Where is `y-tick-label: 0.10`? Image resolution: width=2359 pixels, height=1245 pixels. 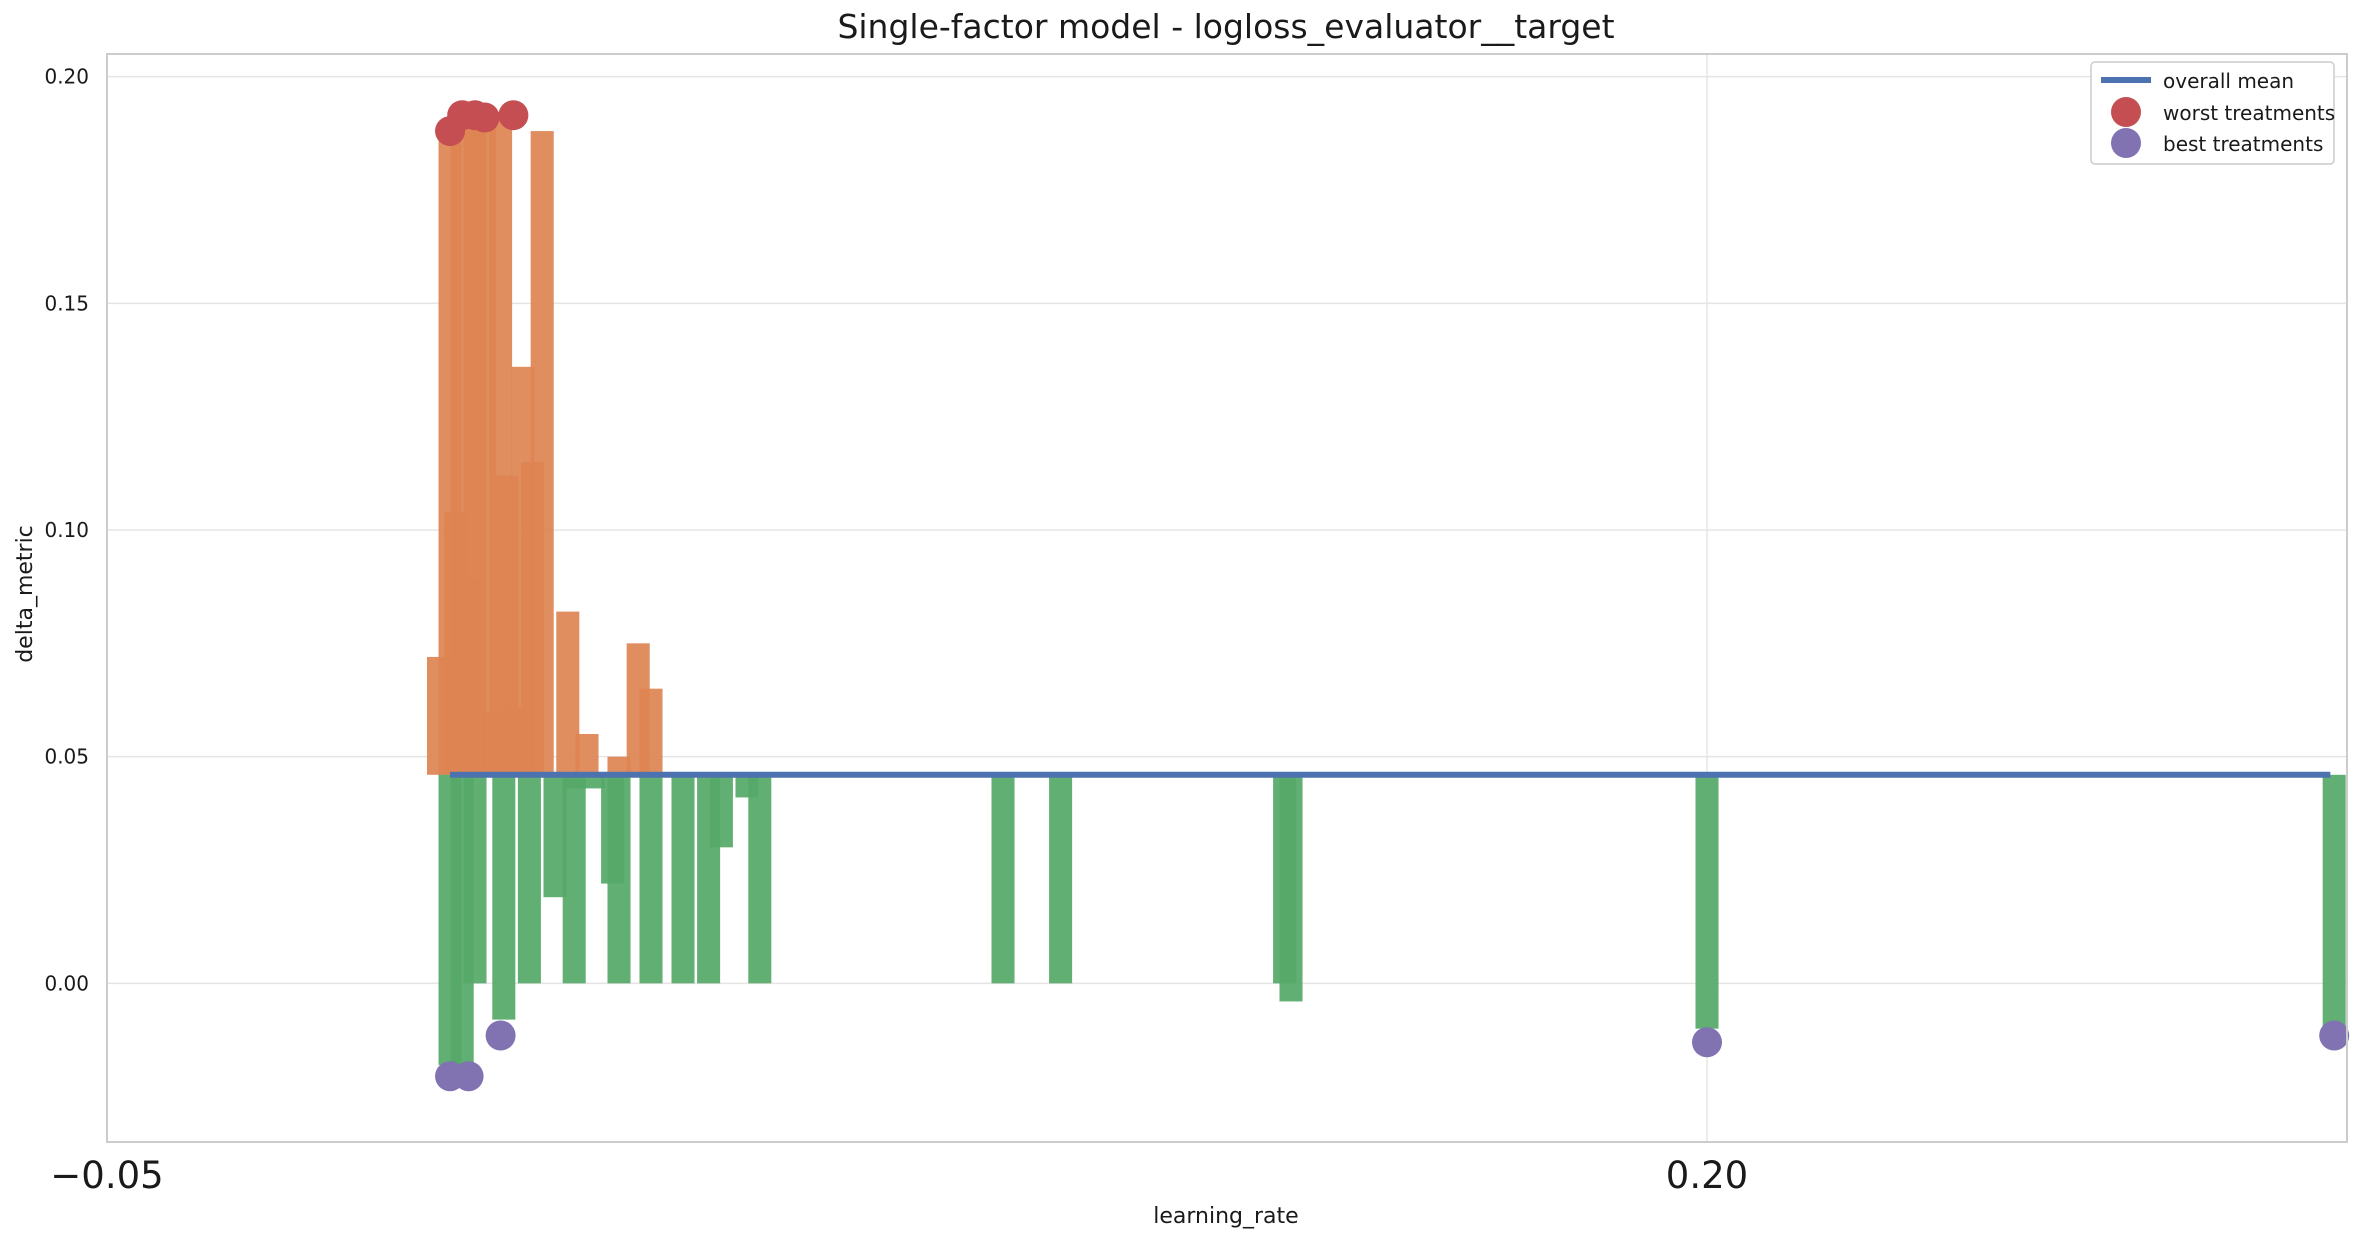 y-tick-label: 0.10 is located at coordinates (66, 530).